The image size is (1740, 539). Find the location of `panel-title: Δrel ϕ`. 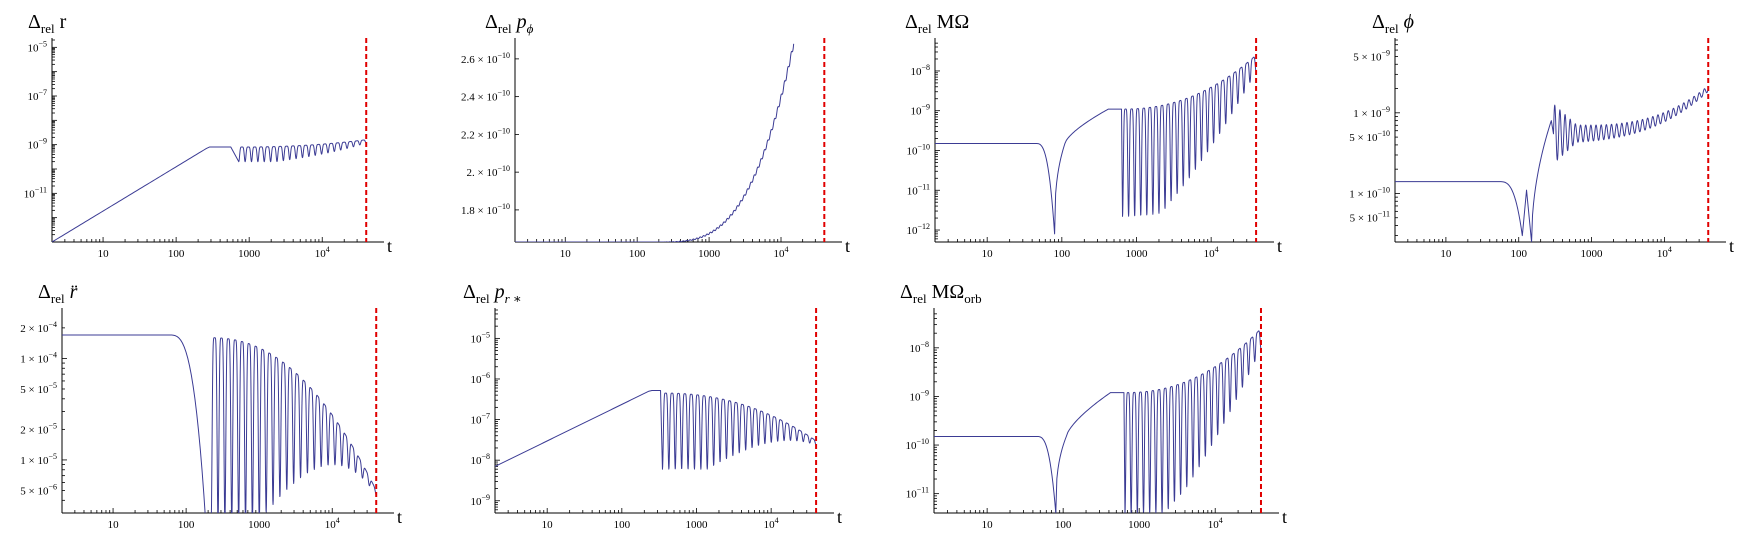

panel-title: Δrel ϕ is located at coordinates (1393, 23).